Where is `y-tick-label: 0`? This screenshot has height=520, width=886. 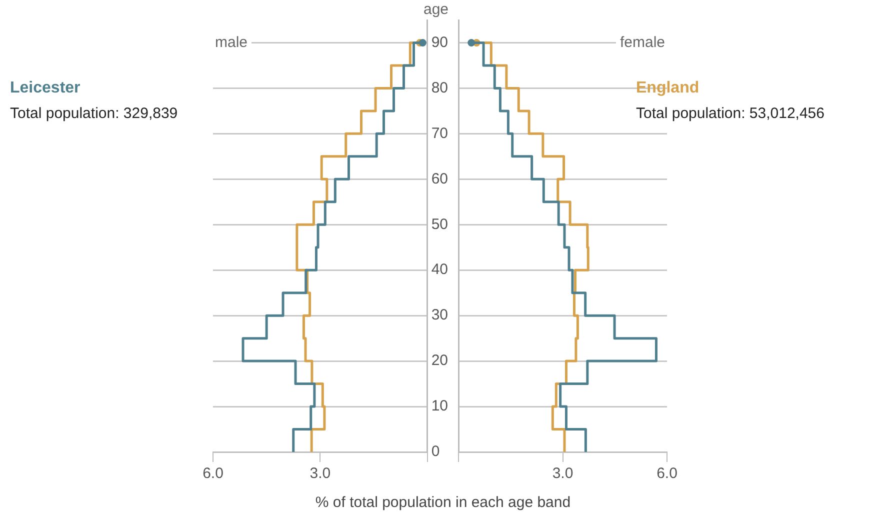
y-tick-label: 0 is located at coordinates (435, 451).